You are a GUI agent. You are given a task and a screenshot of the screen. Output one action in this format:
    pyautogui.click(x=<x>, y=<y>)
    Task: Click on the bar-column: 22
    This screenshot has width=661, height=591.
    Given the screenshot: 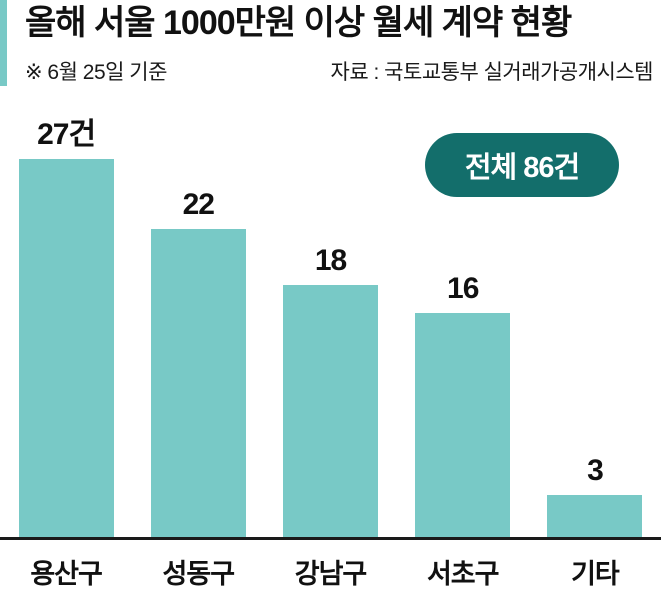 What is the action you would take?
    pyautogui.click(x=198, y=363)
    